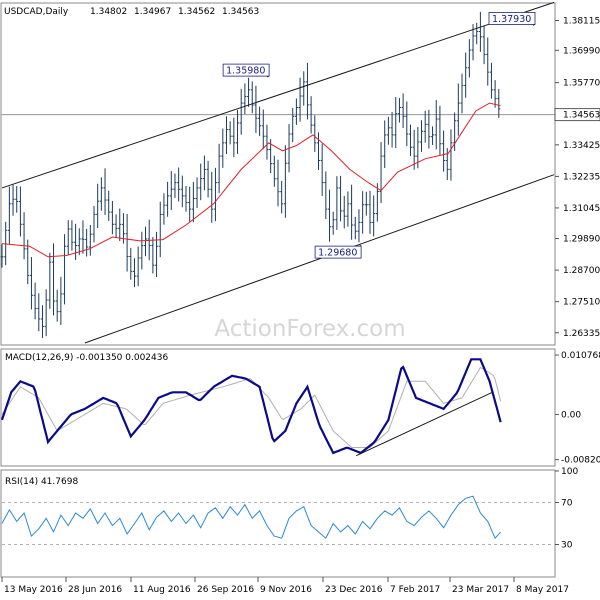 The image size is (600, 600). I want to click on macd-trendline, so click(424, 424).